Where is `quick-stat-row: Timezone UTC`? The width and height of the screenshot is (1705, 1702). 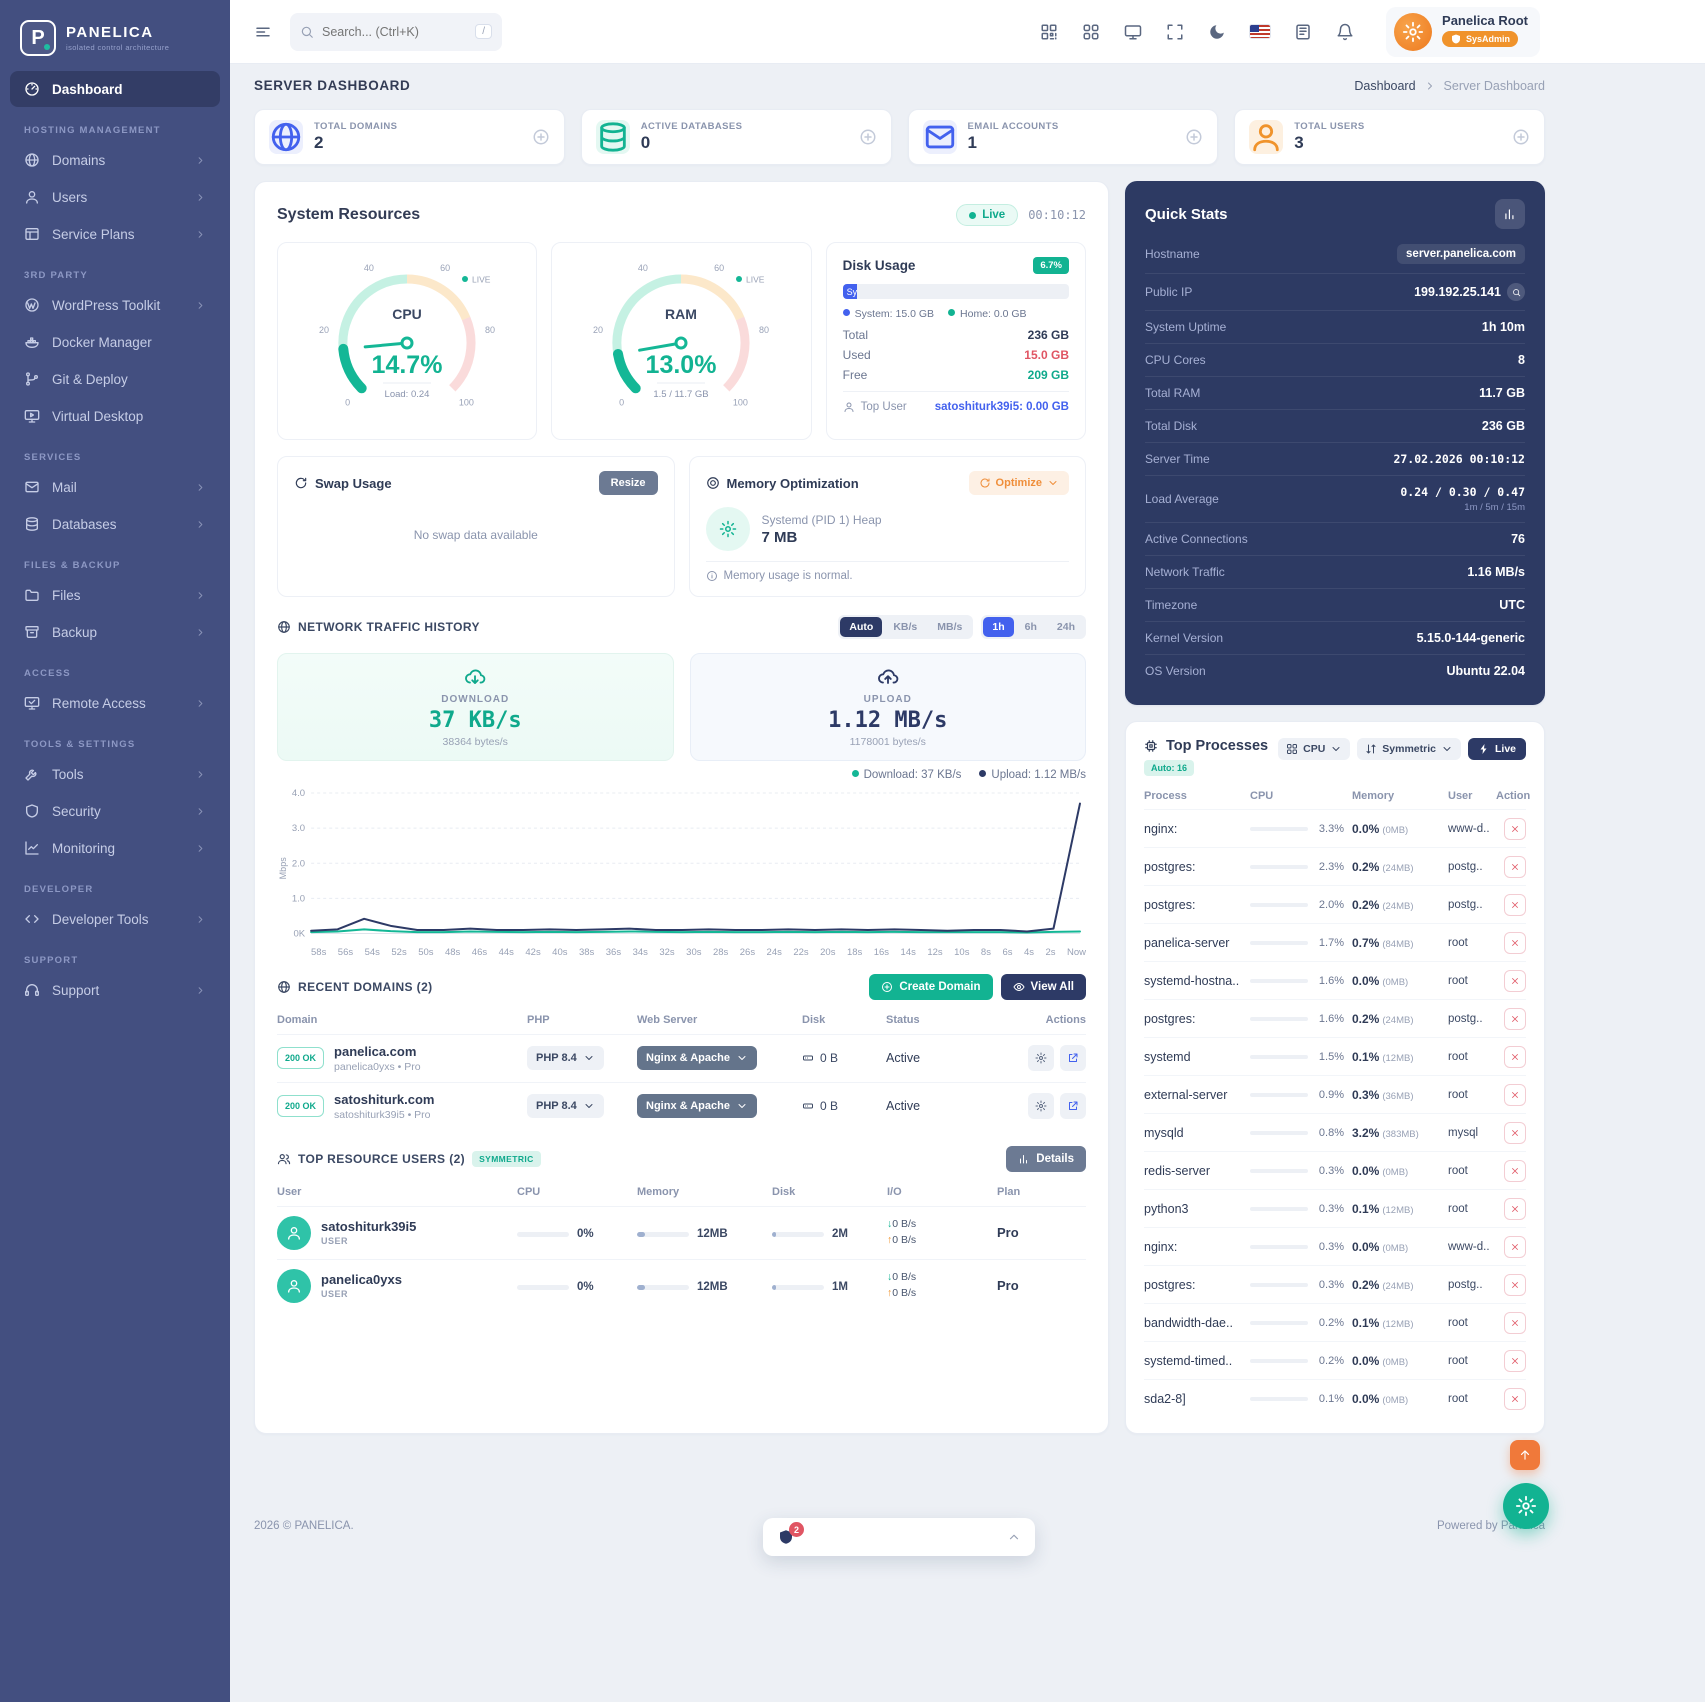 quick-stat-row: Timezone UTC is located at coordinates (1335, 605).